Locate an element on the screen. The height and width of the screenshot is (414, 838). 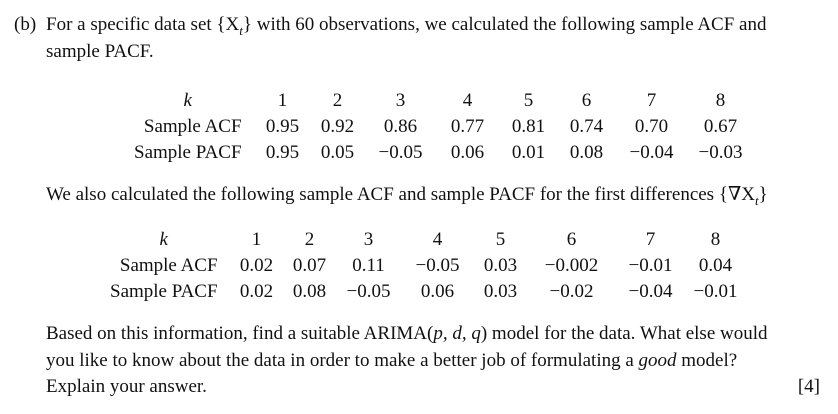
part-label: (b) is located at coordinates (25, 24).